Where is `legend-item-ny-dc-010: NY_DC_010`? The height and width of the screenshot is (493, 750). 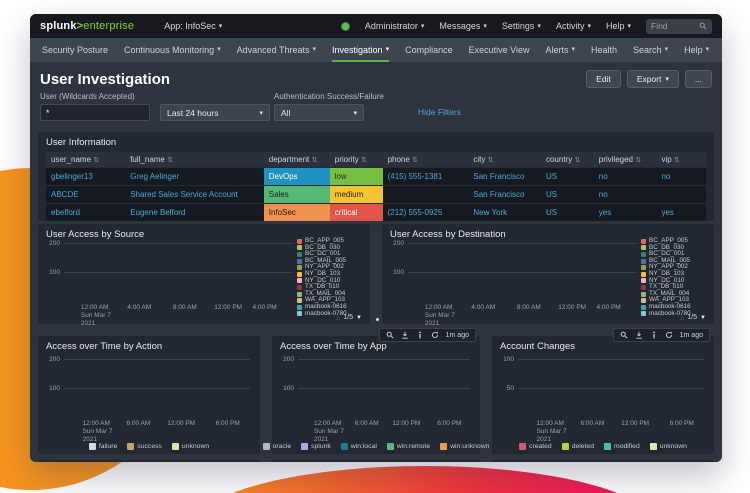
legend-item-ny-dc-010: NY_DC_010 is located at coordinates (675, 281).